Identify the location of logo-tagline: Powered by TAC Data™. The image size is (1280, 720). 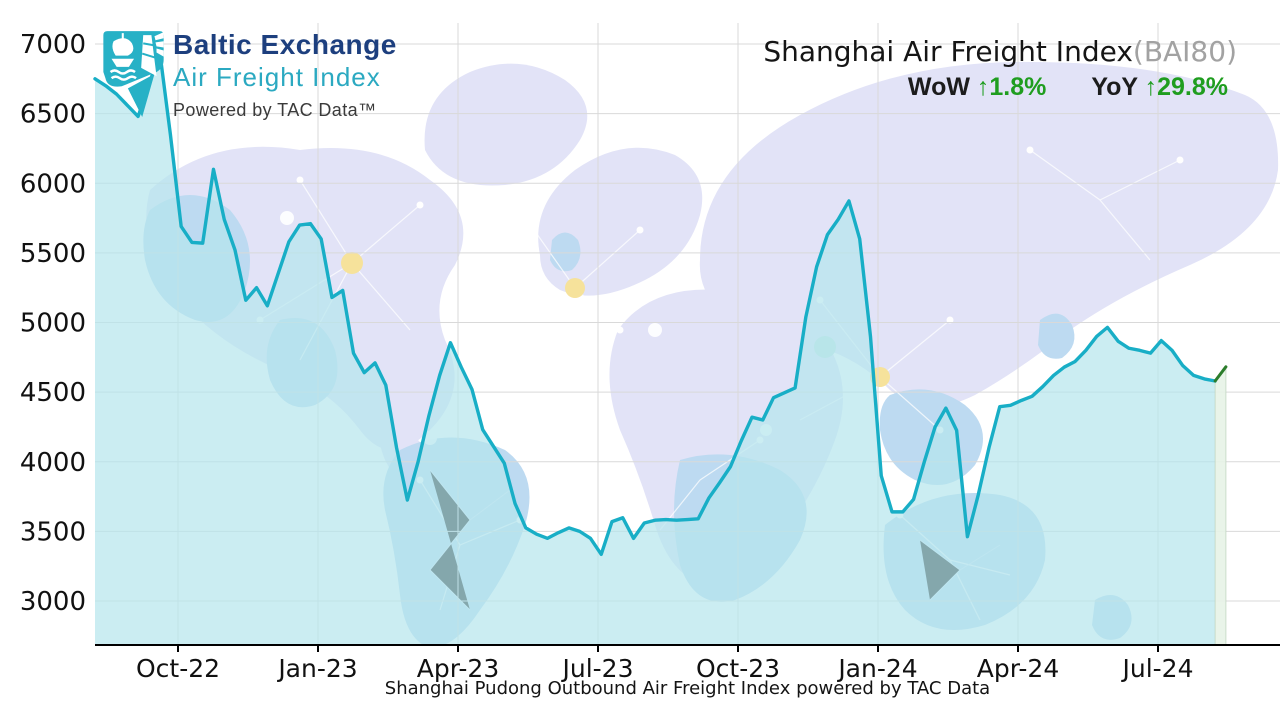
(275, 110).